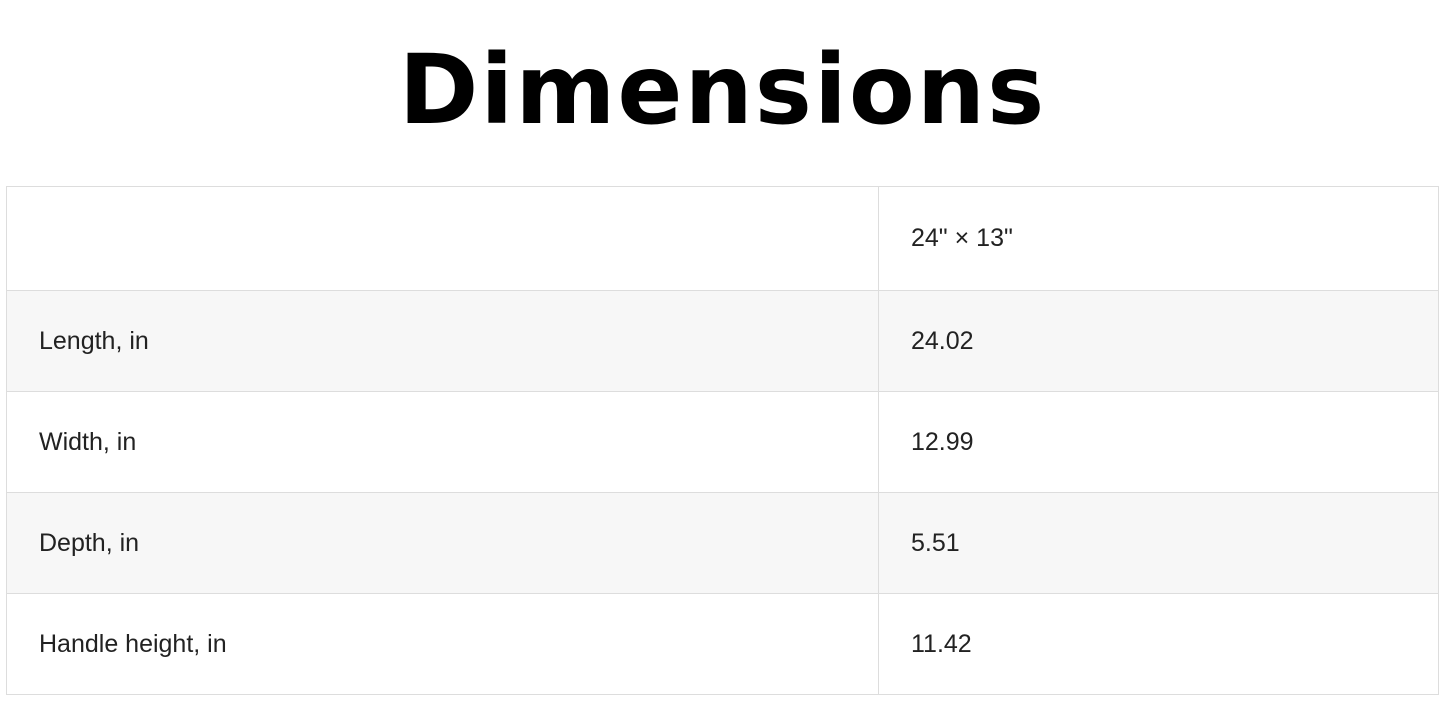  I want to click on row-value: 12.99, so click(1158, 442).